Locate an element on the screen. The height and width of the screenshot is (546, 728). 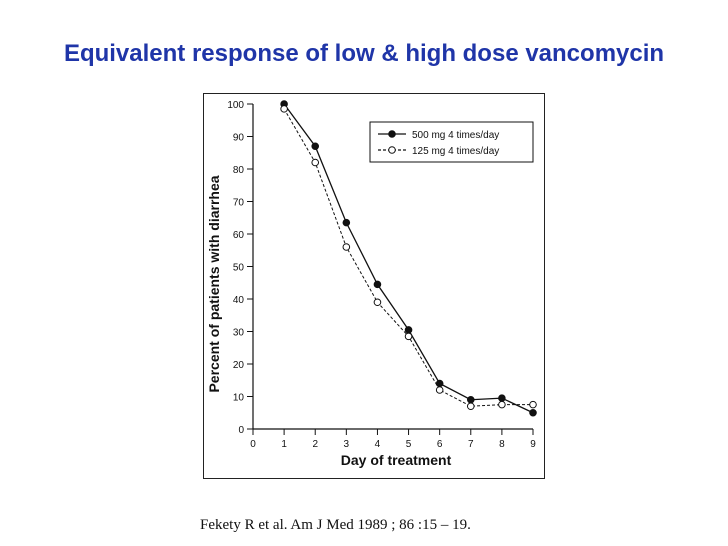
x-tick-label: 6 is located at coordinates (440, 444).